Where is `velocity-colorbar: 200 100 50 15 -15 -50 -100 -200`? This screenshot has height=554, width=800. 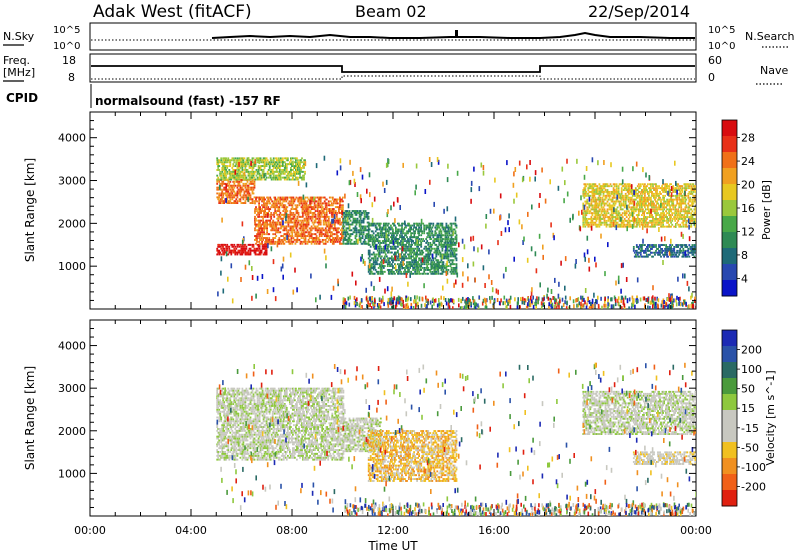 velocity-colorbar: 200 100 50 15 -15 -50 -100 -200 is located at coordinates (743, 418).